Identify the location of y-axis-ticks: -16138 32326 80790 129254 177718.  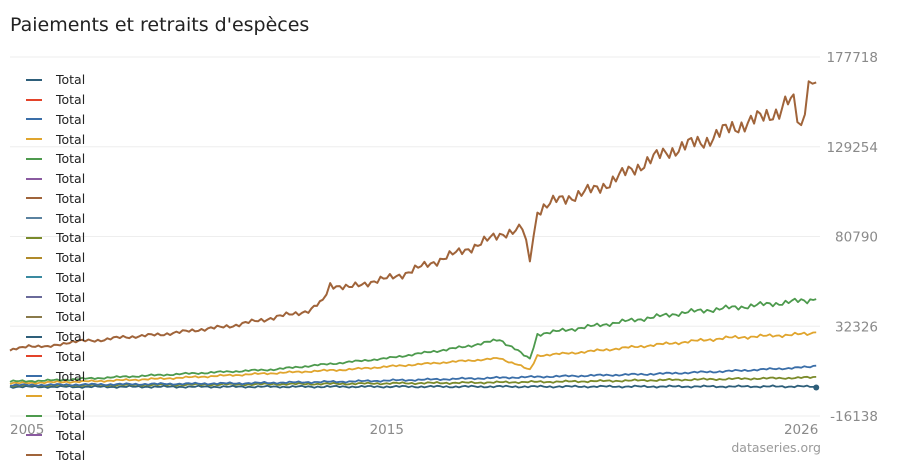
(852, 237).